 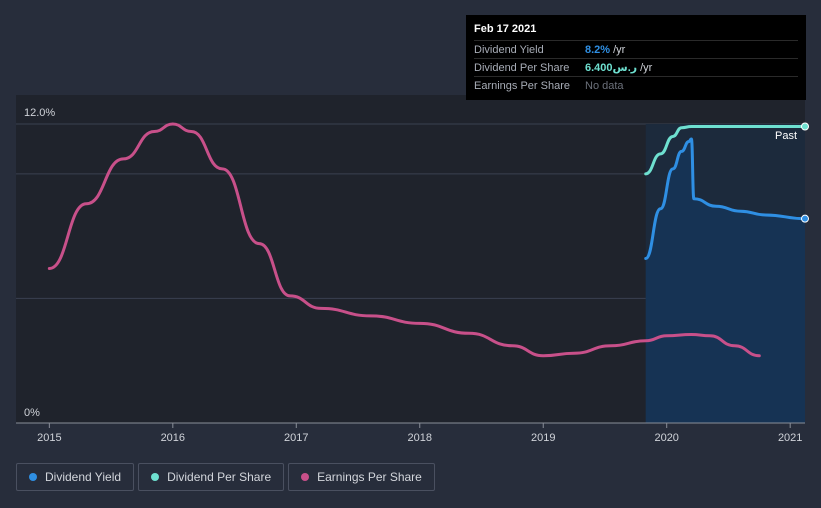 What do you see at coordinates (786, 136) in the screenshot?
I see `past-label: Past` at bounding box center [786, 136].